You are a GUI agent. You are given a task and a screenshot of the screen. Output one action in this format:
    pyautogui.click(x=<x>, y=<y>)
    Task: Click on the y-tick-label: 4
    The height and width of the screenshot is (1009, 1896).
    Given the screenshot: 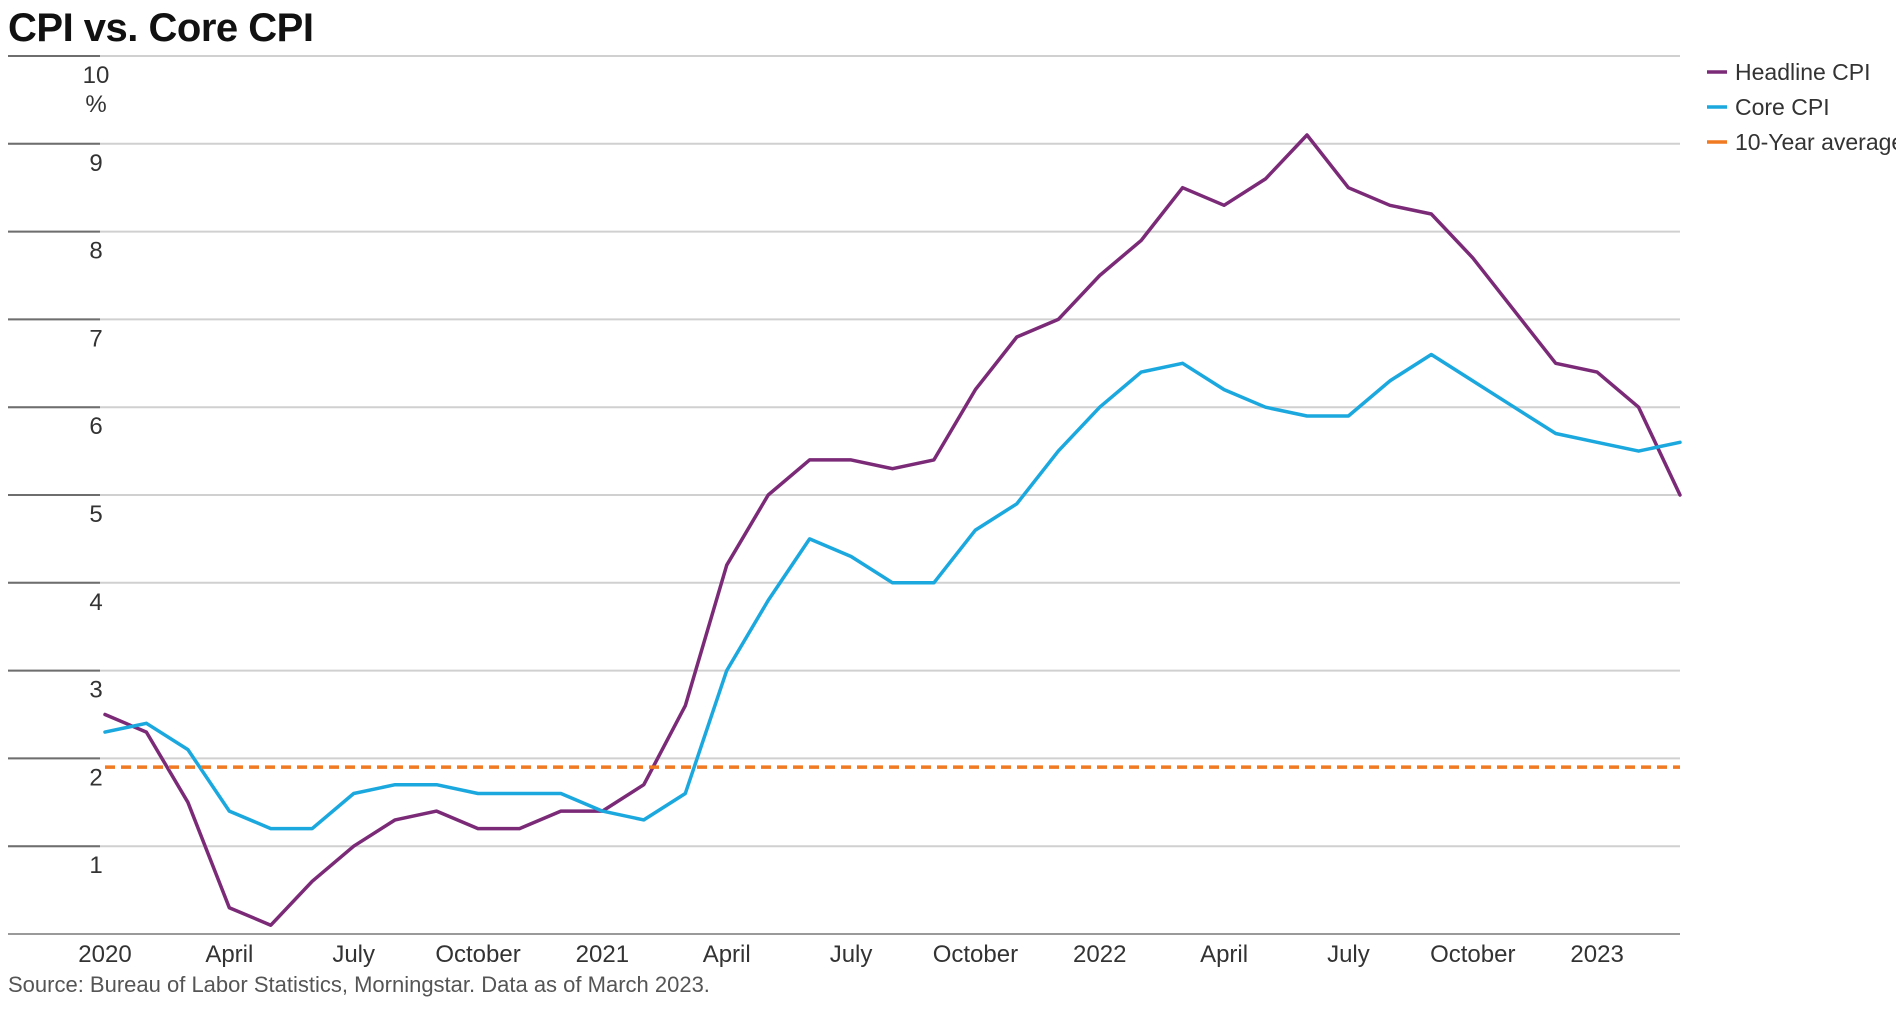 What is the action you would take?
    pyautogui.click(x=95, y=602)
    